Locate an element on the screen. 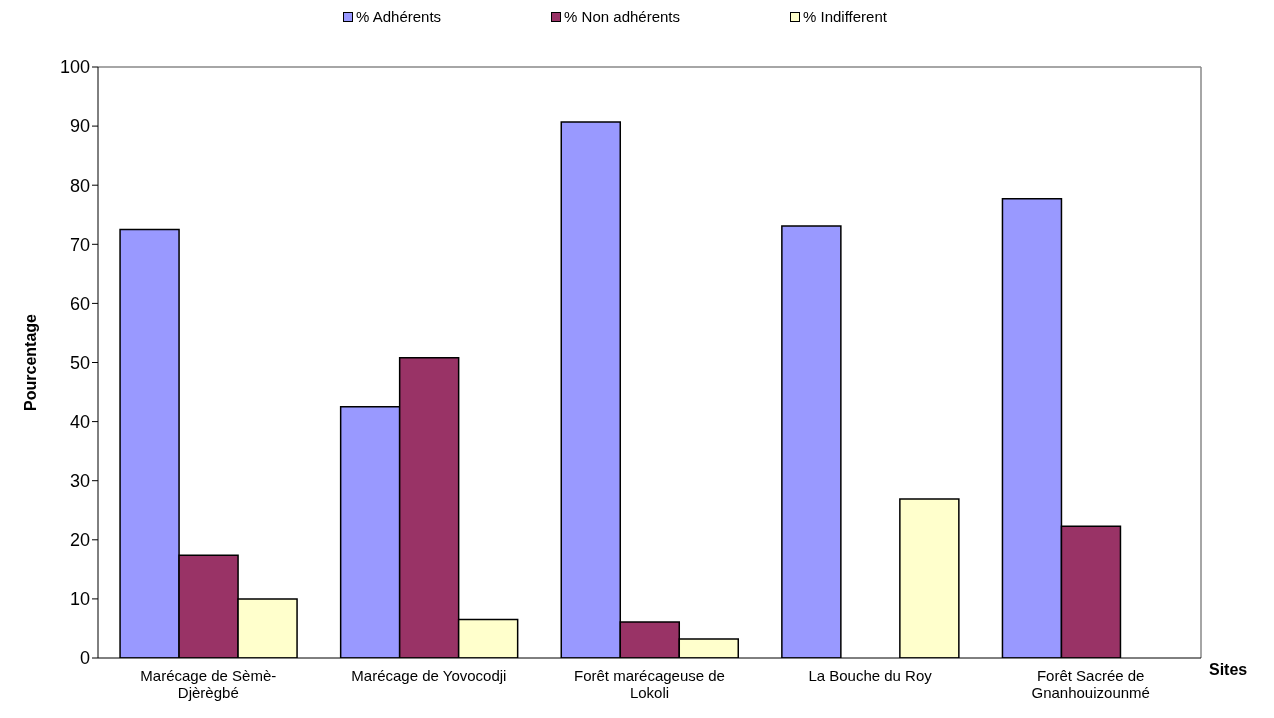 Image resolution: width=1274 pixels, height=718 pixels. x-tick-label: La Bouche du Roy is located at coordinates (870, 675).